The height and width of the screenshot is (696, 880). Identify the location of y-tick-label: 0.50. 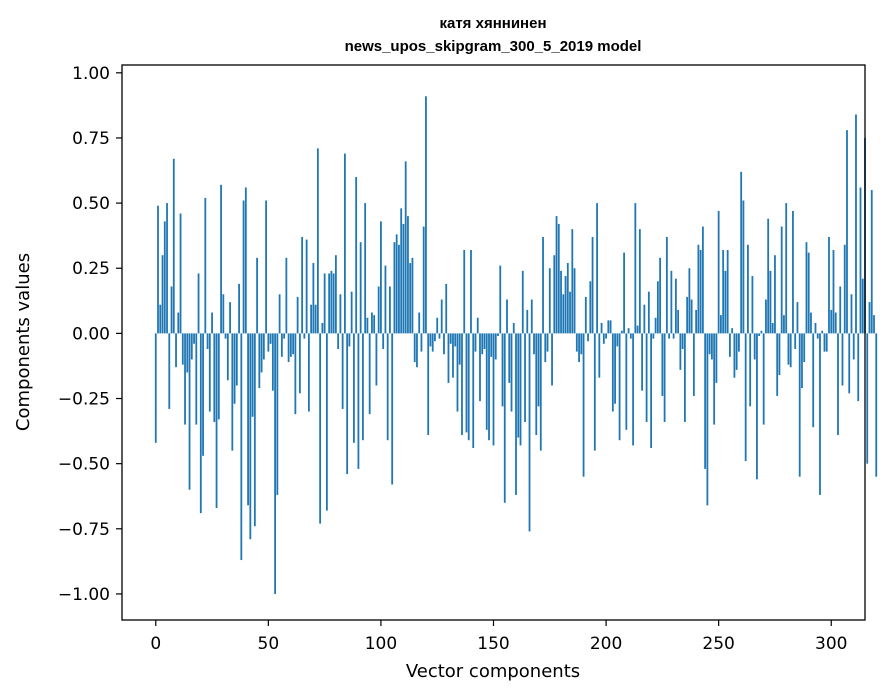
(91, 204).